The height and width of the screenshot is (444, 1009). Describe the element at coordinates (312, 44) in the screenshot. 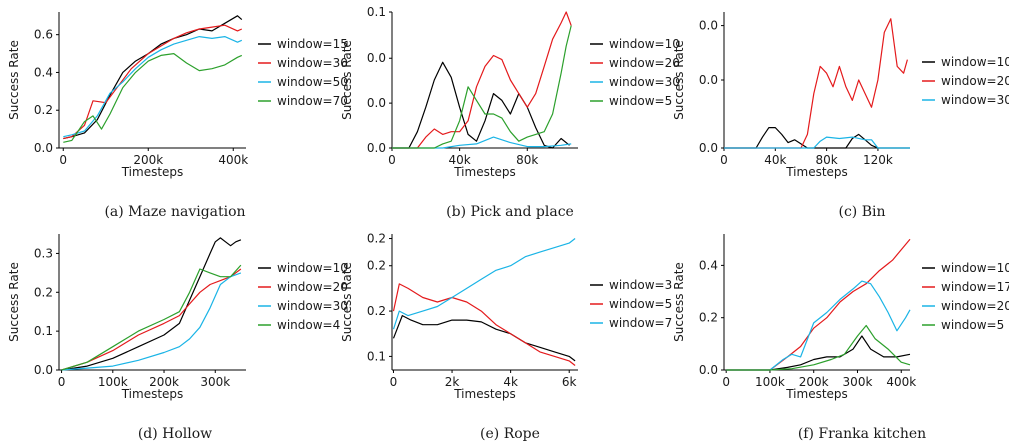

I see `legend-label: window=15` at that location.